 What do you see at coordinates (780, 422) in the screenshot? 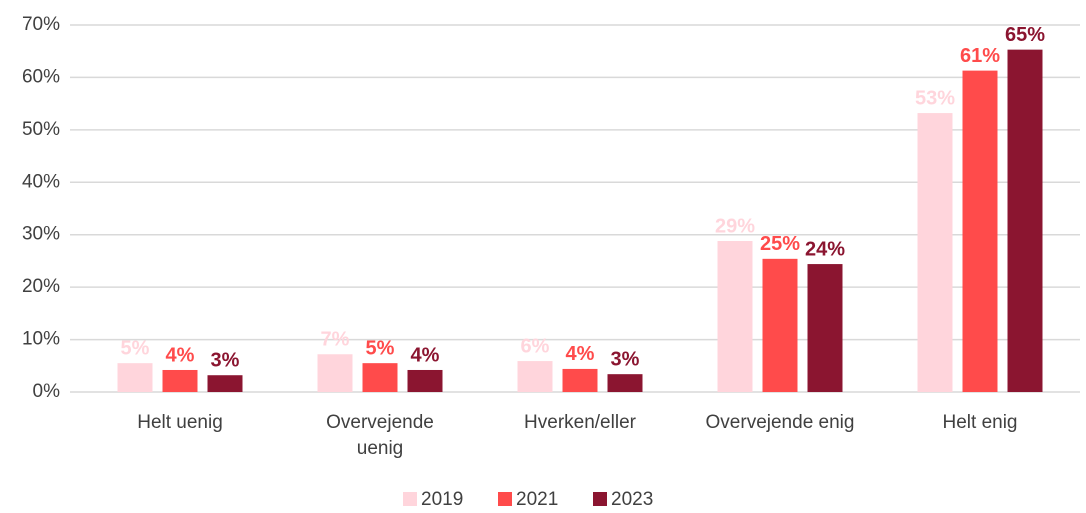
I see `x-tick-label: Overvejende enig` at bounding box center [780, 422].